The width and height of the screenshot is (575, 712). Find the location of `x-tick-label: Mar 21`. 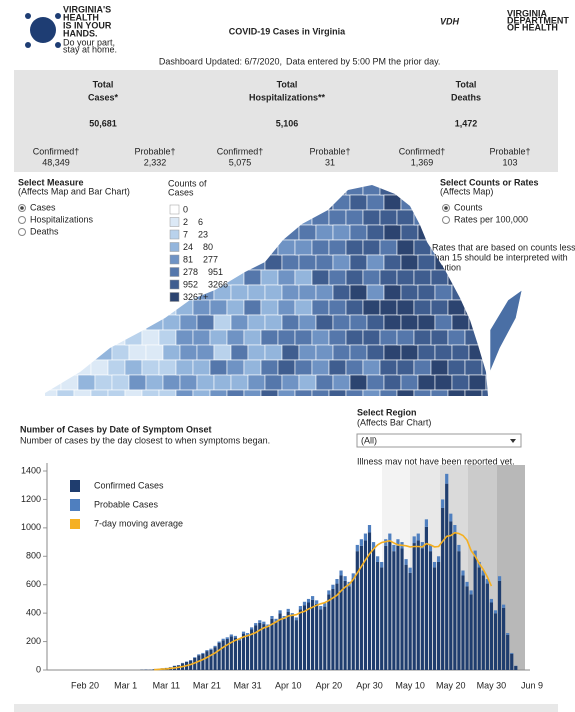

x-tick-label: Mar 21 is located at coordinates (207, 685).